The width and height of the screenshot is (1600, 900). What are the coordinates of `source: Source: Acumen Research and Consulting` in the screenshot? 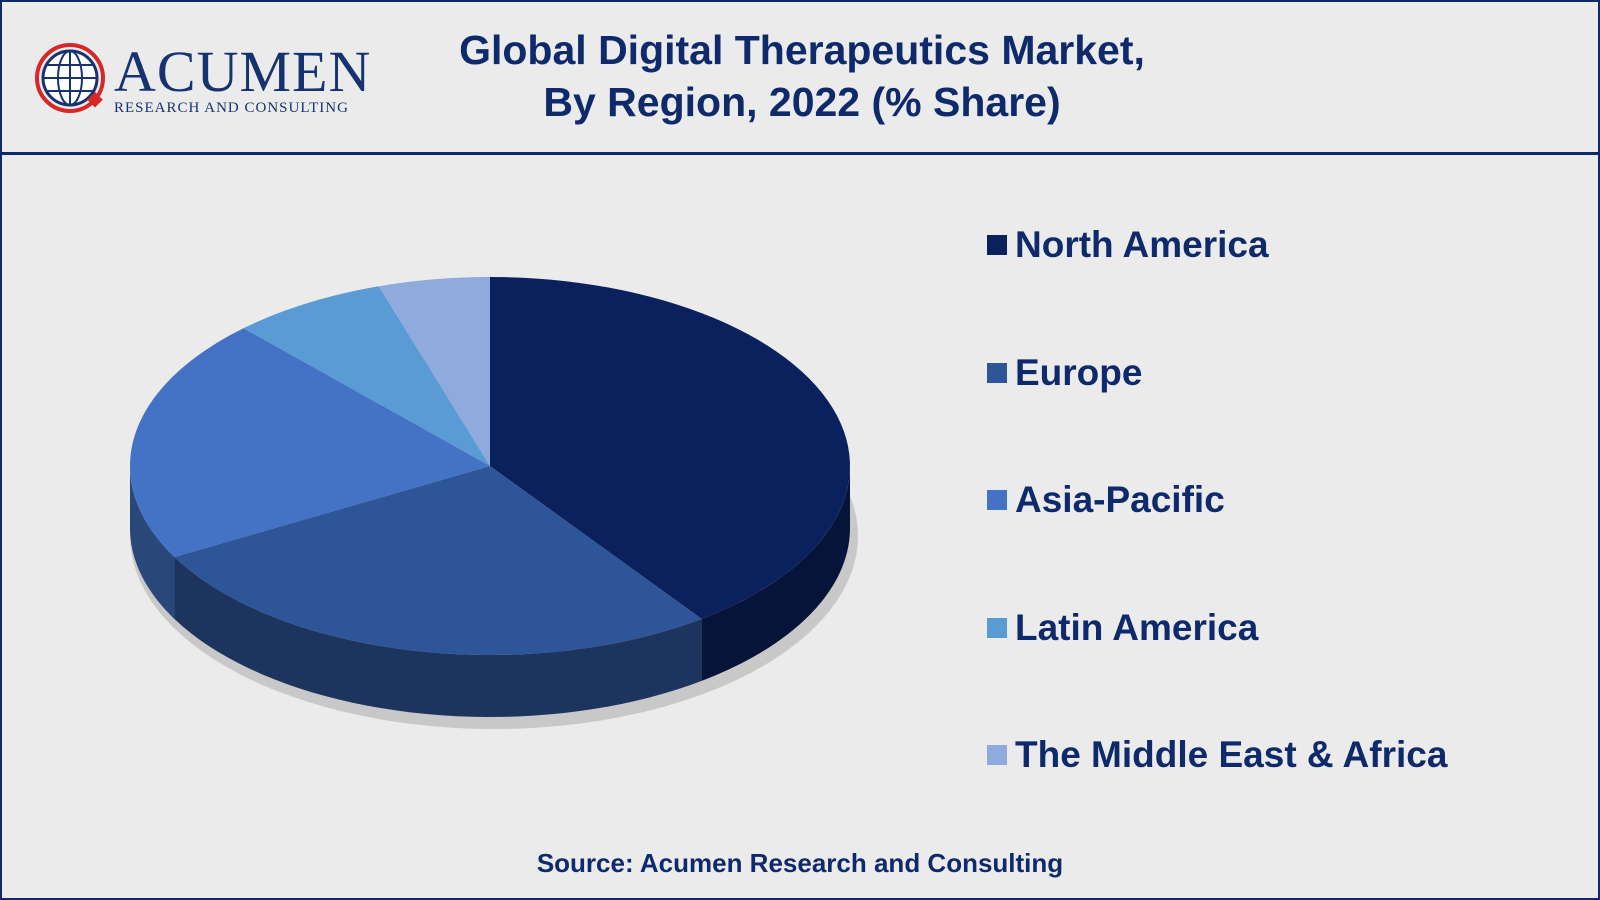 It's located at (800, 863).